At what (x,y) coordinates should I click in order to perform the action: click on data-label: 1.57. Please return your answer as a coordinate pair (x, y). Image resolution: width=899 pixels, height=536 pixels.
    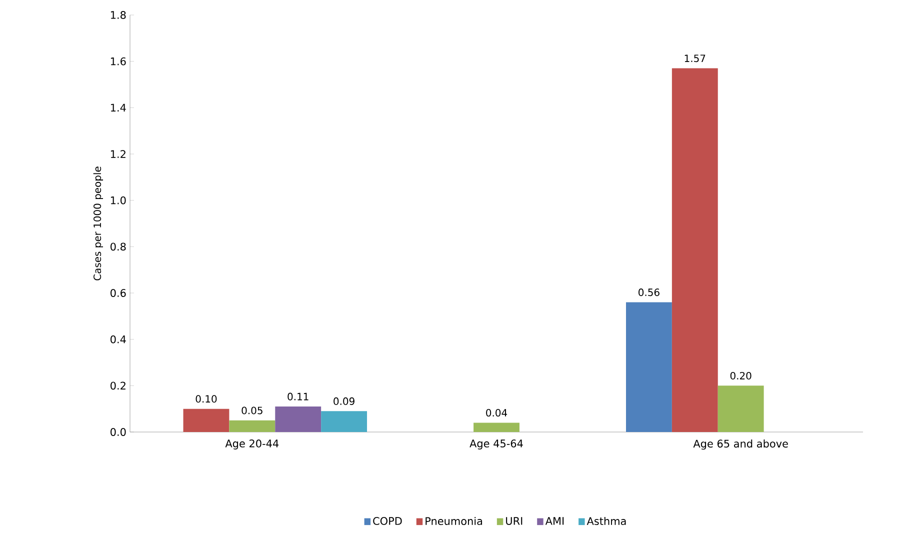
    Looking at the image, I should click on (695, 58).